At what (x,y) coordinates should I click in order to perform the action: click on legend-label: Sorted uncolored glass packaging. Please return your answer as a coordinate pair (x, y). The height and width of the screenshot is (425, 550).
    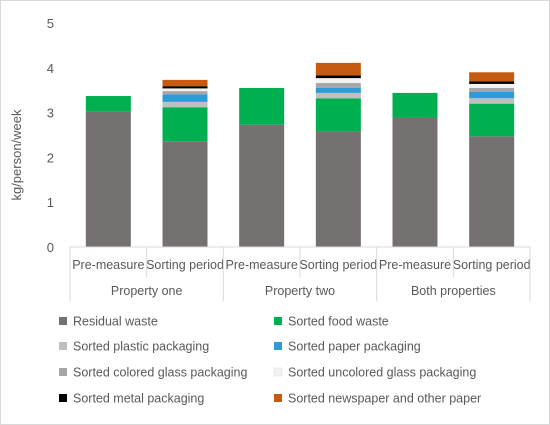
    Looking at the image, I should click on (382, 373).